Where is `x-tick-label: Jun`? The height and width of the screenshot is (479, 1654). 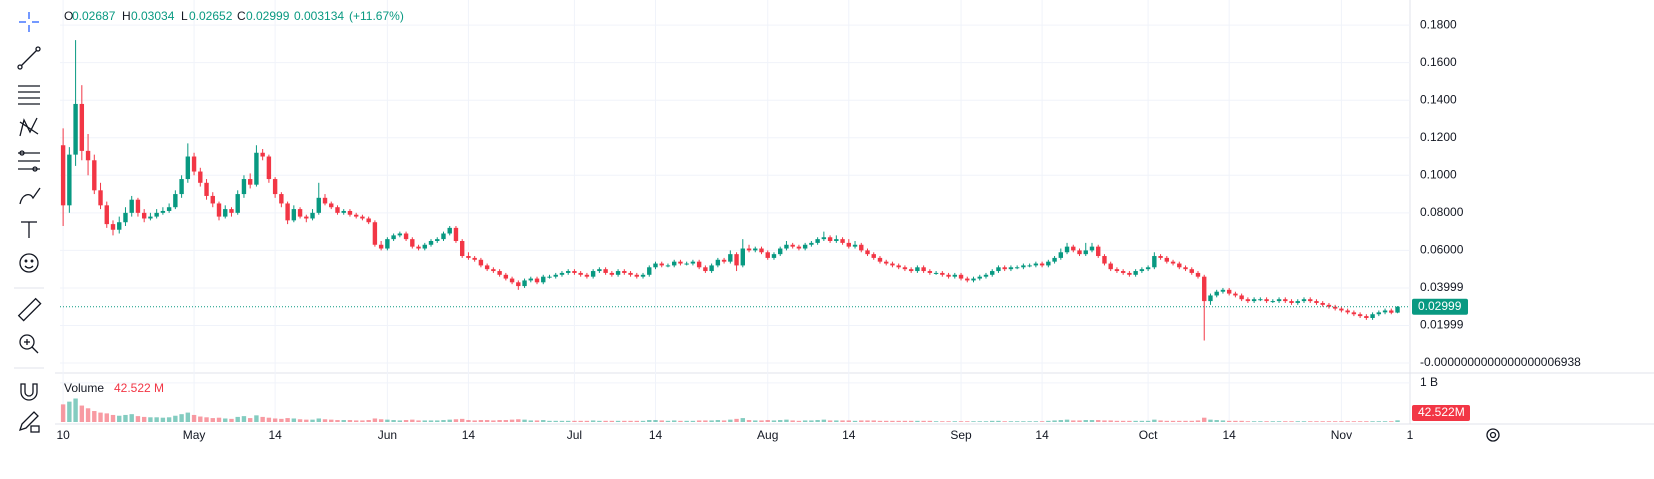
x-tick-label: Jun is located at coordinates (387, 435).